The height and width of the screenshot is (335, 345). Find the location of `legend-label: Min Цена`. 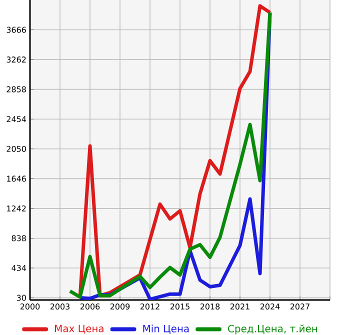

legend-label: Min Цена is located at coordinates (166, 329).